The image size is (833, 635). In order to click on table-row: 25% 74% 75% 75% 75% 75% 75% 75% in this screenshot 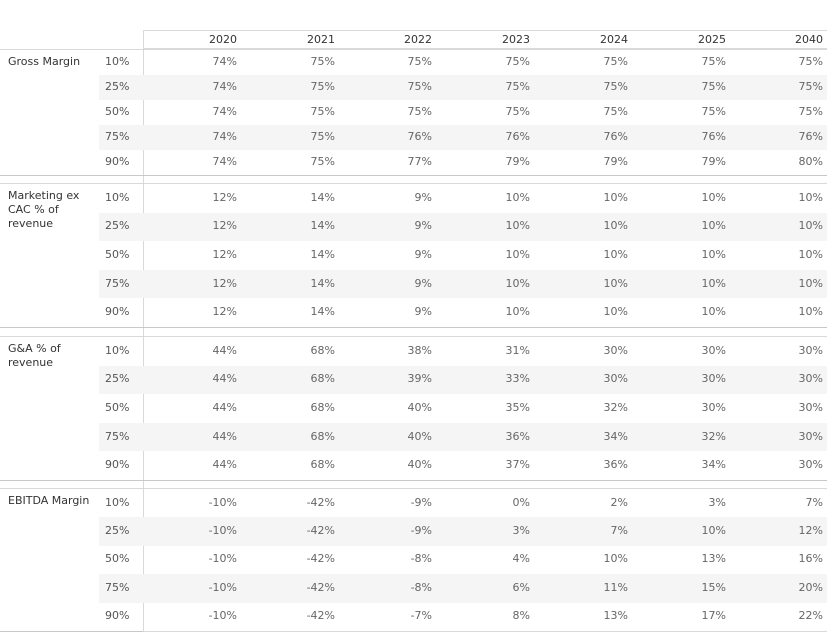, I will do `click(463, 87)`.